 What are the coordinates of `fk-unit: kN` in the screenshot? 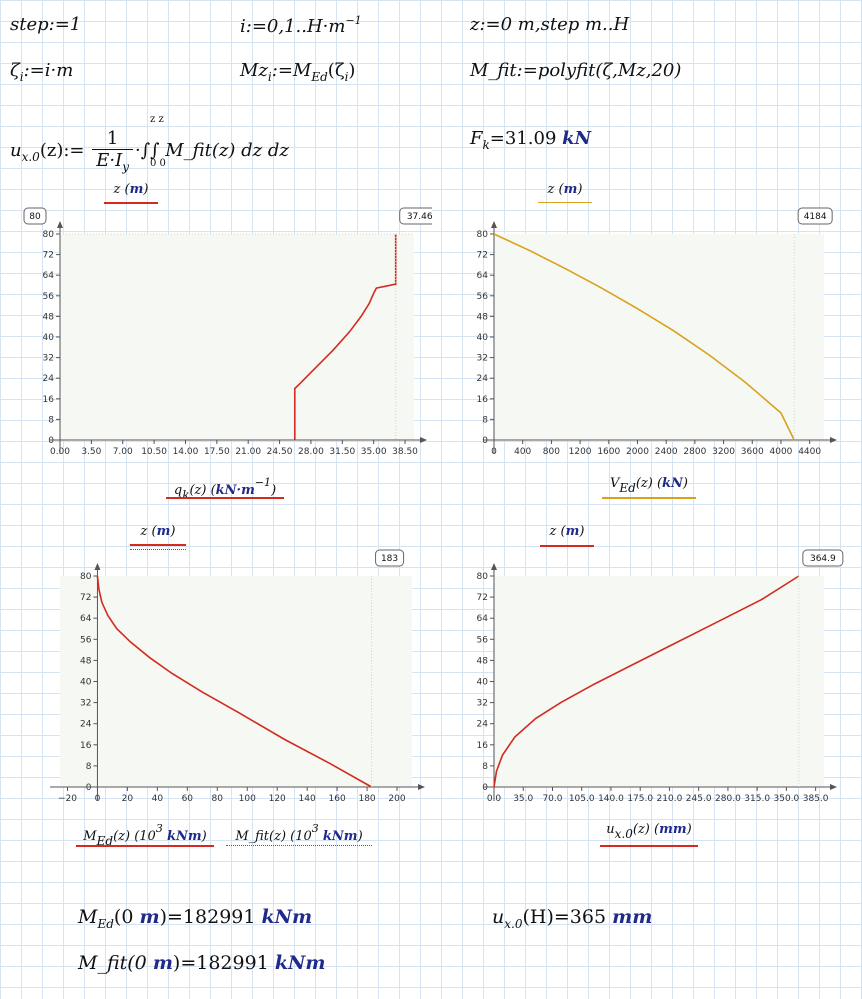 It's located at (577, 138).